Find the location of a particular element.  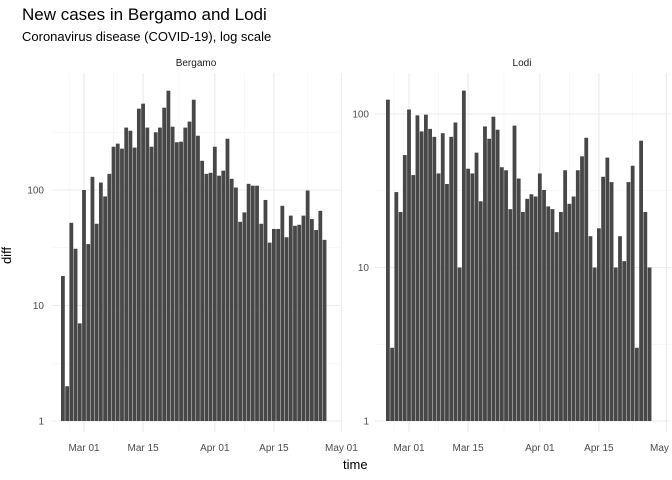

x-tick-label: May 01 is located at coordinates (661, 448).